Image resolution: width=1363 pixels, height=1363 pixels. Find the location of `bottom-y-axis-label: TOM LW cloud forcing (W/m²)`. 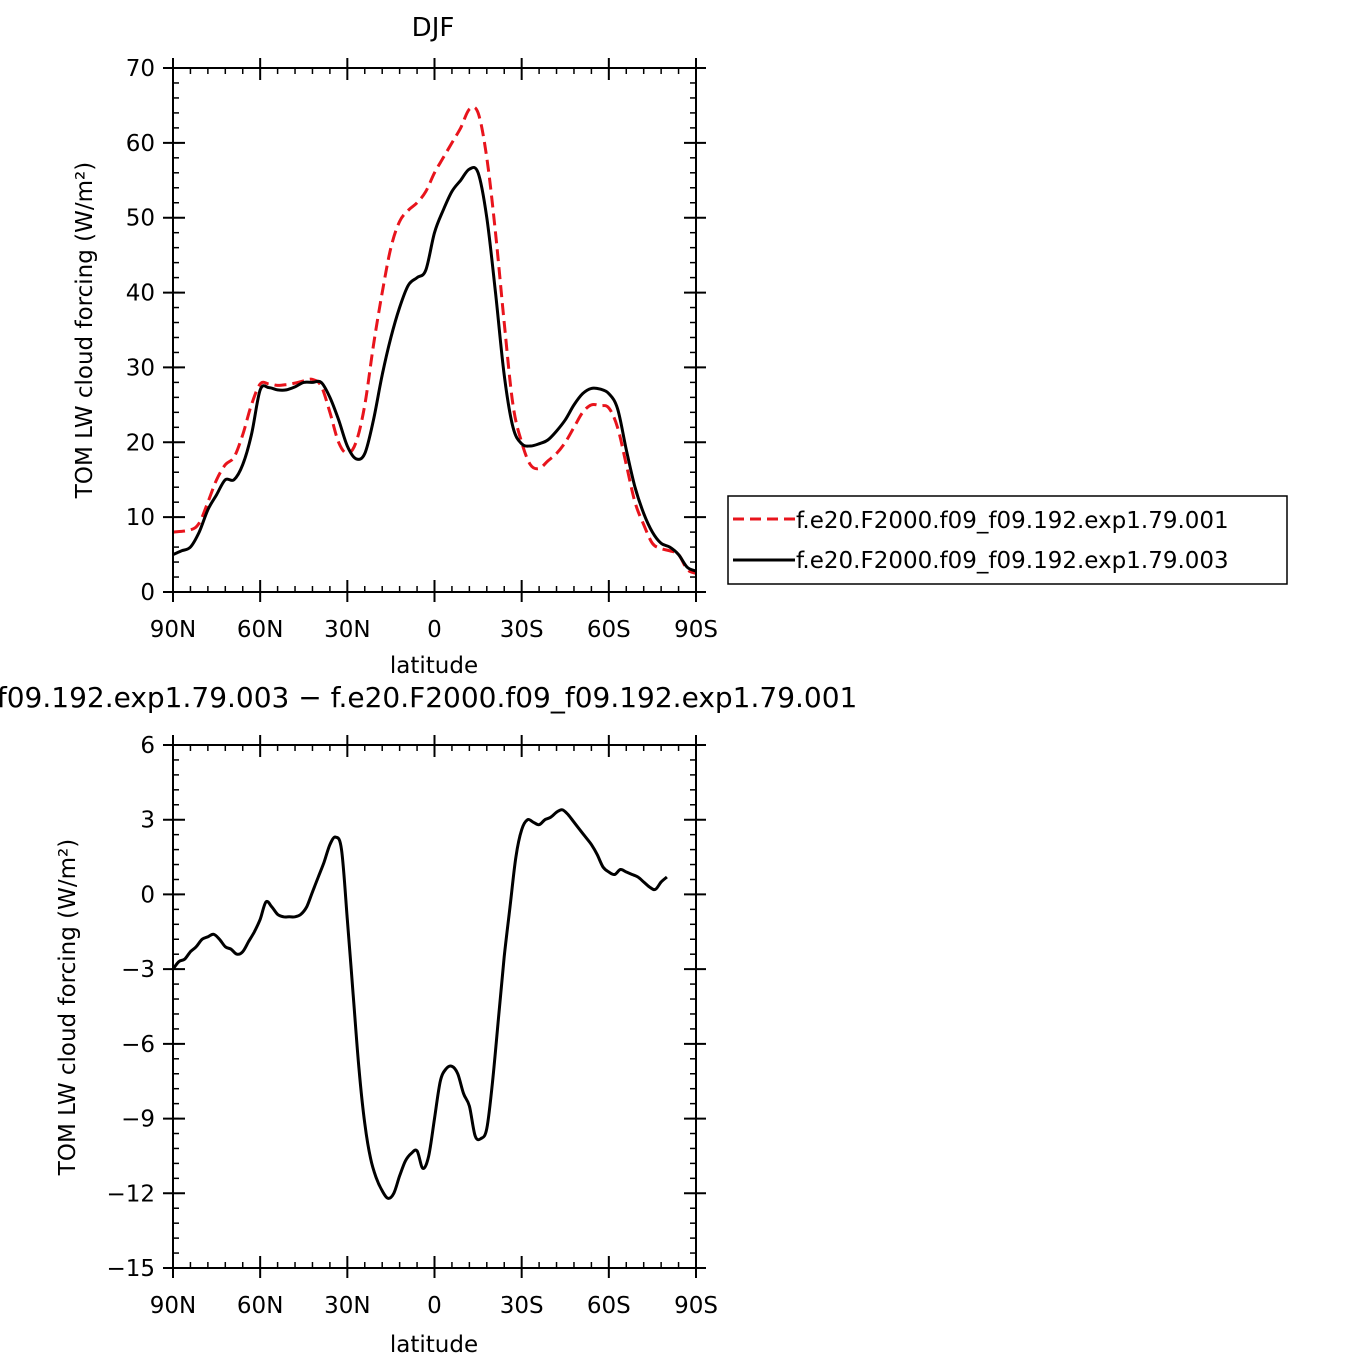

bottom-y-axis-label: TOM LW cloud forcing (W/m²) is located at coordinates (68, 1007).